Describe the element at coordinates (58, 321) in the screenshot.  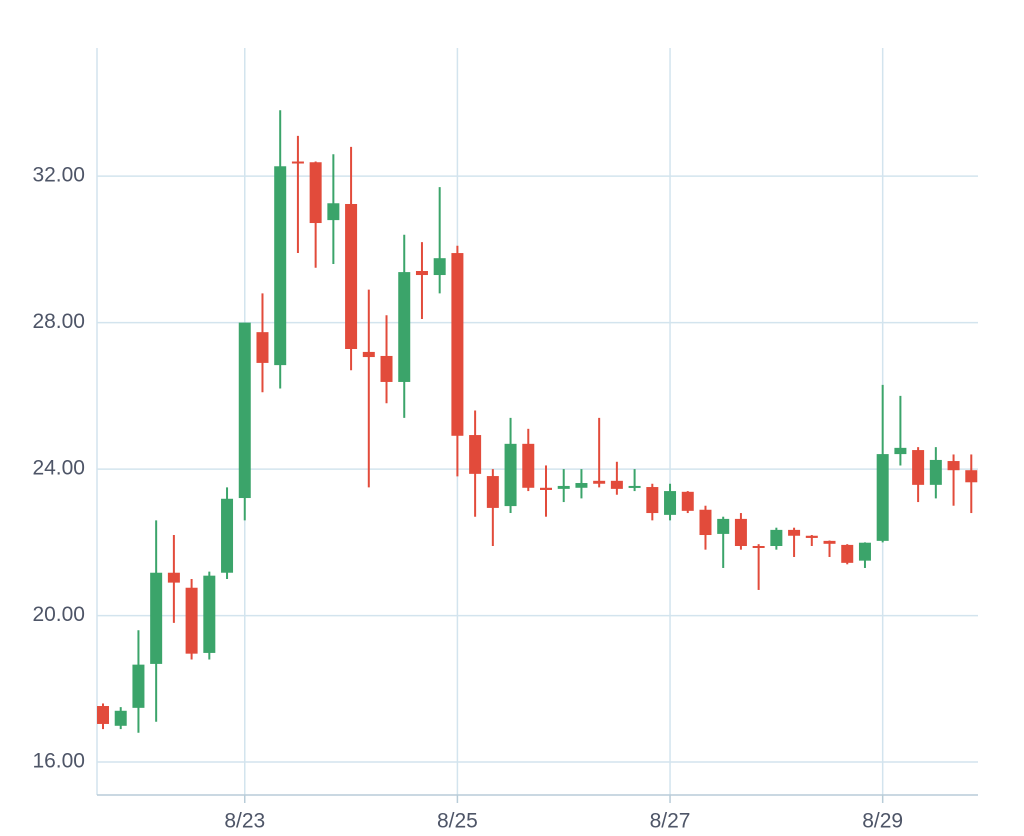
I see `y-tick-label: 28.00` at that location.